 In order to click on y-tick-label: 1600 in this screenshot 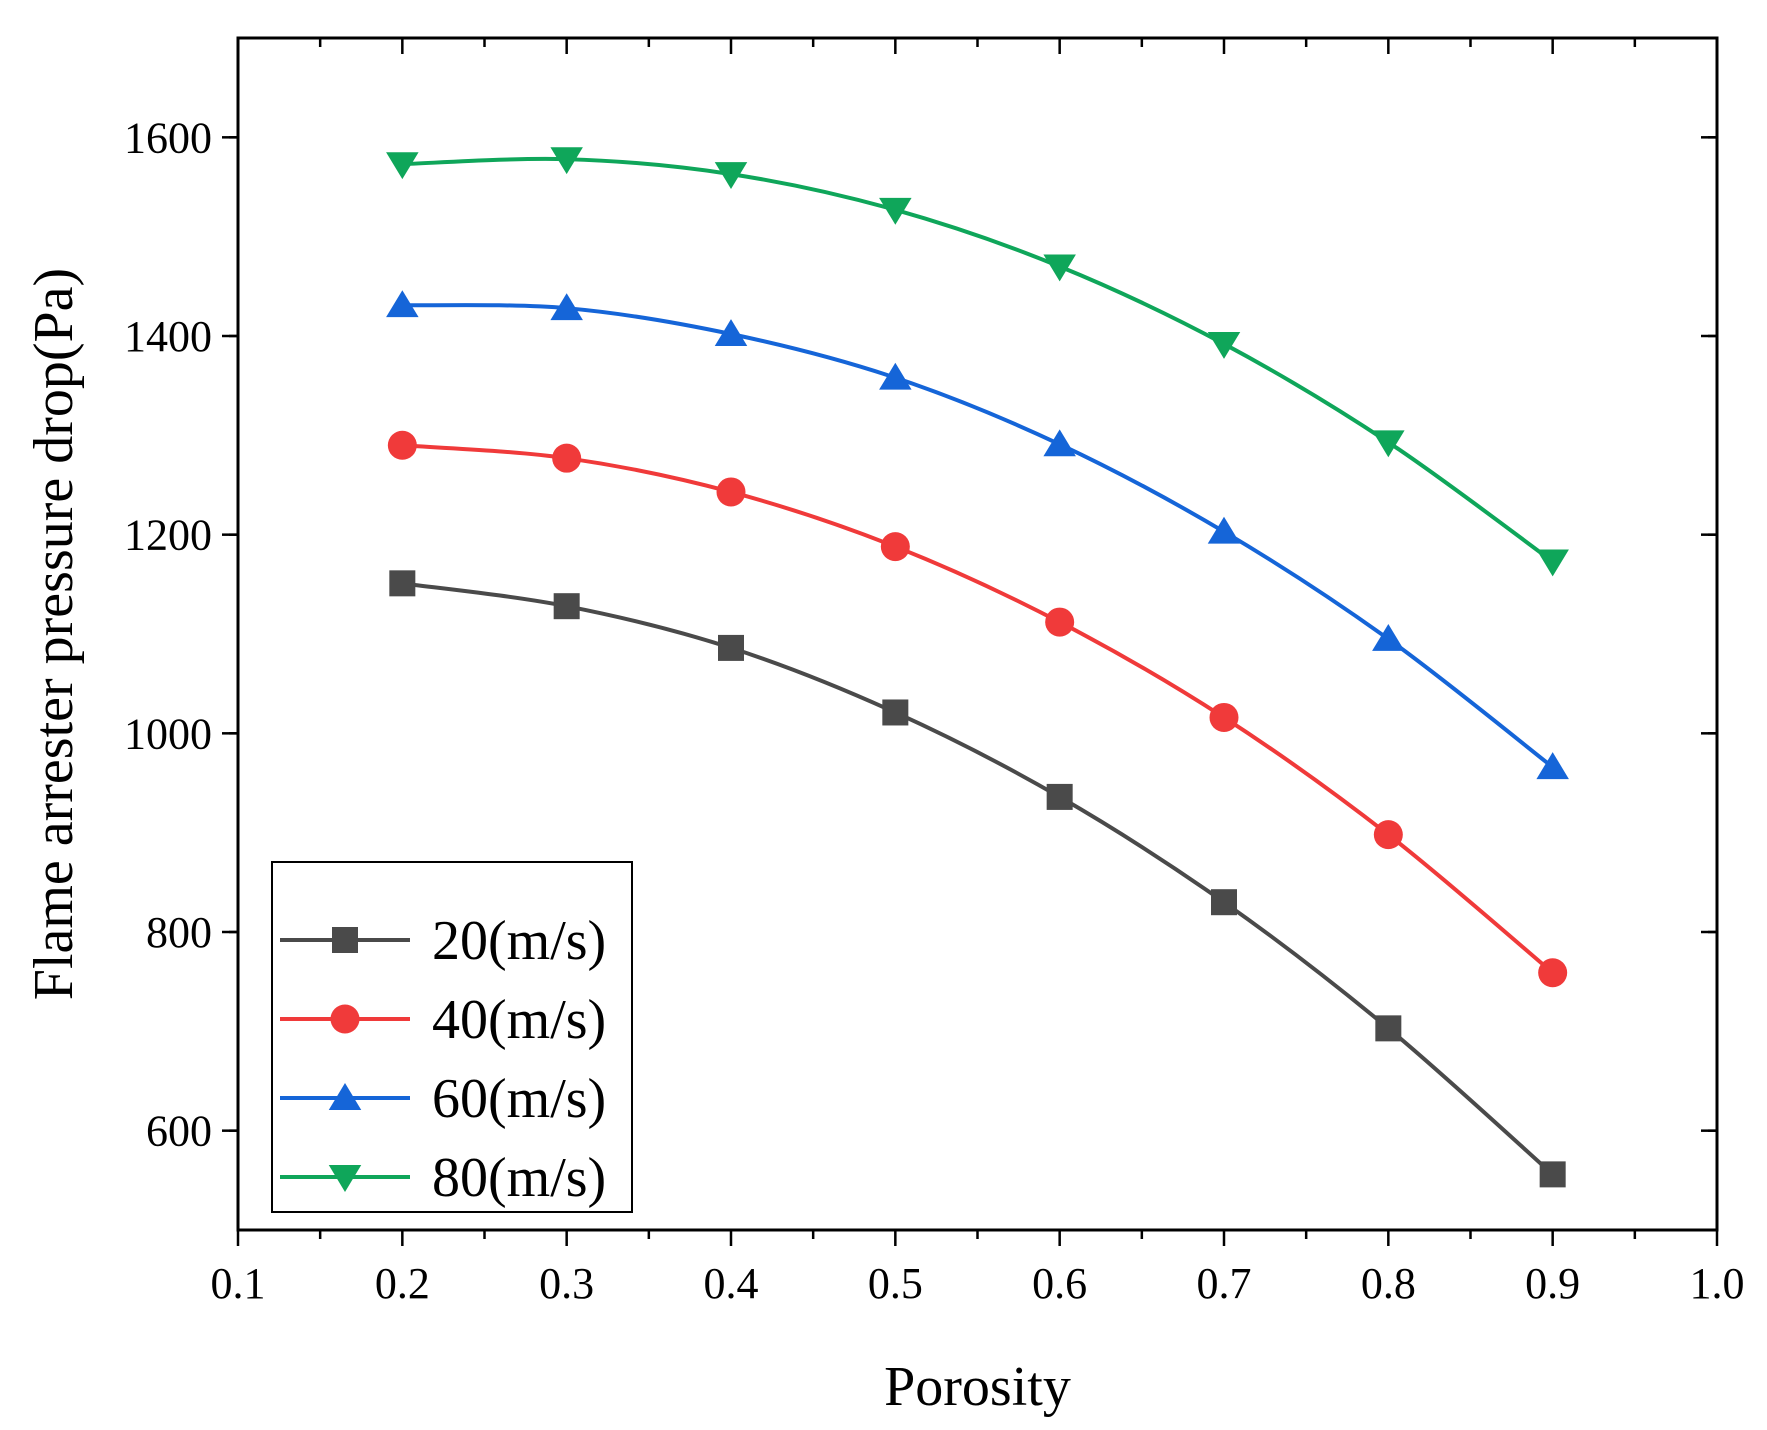, I will do `click(168, 137)`.